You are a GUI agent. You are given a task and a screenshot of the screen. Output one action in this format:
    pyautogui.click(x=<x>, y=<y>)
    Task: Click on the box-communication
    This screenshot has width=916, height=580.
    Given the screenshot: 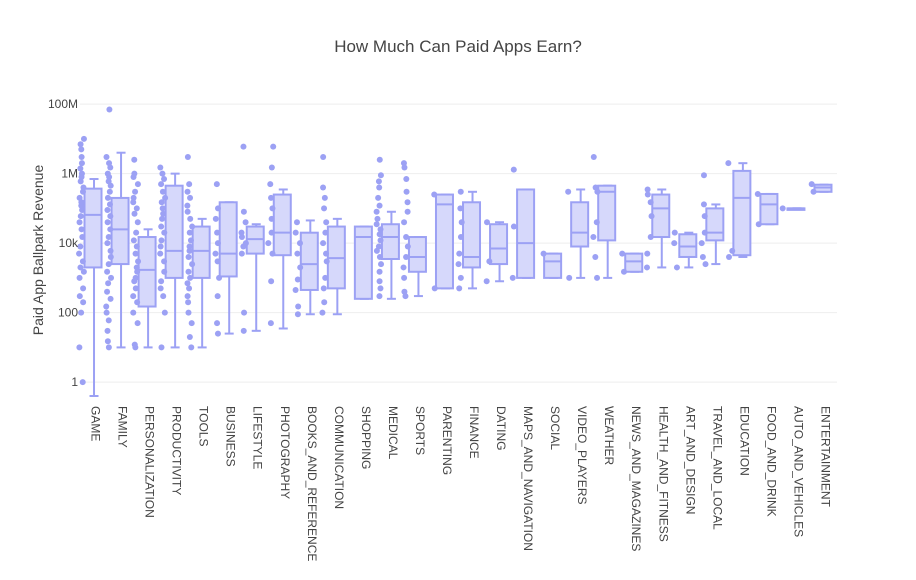 What is the action you would take?
    pyautogui.click(x=332, y=235)
    